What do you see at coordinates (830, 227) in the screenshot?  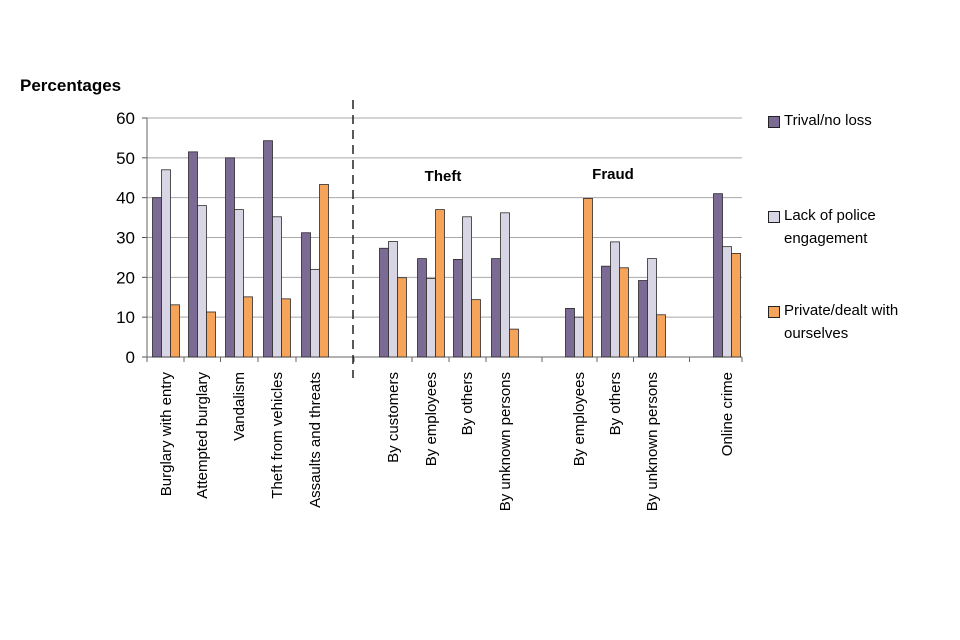 I see `legend-label-lack-of-police-engagement: Lack of police engagement` at bounding box center [830, 227].